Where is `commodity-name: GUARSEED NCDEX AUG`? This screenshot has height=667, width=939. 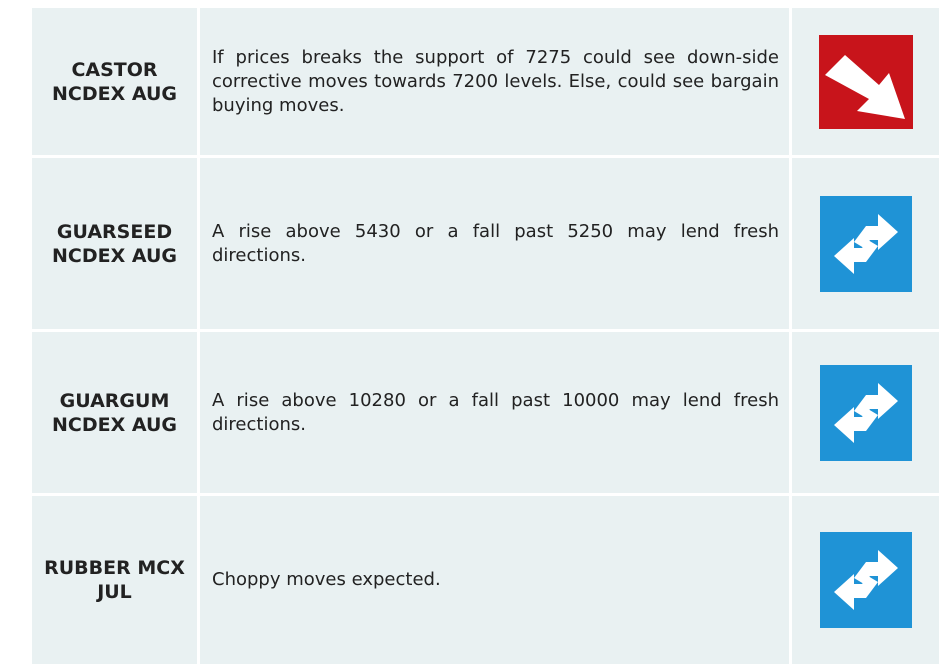 commodity-name: GUARSEED NCDEX AUG is located at coordinates (116, 245).